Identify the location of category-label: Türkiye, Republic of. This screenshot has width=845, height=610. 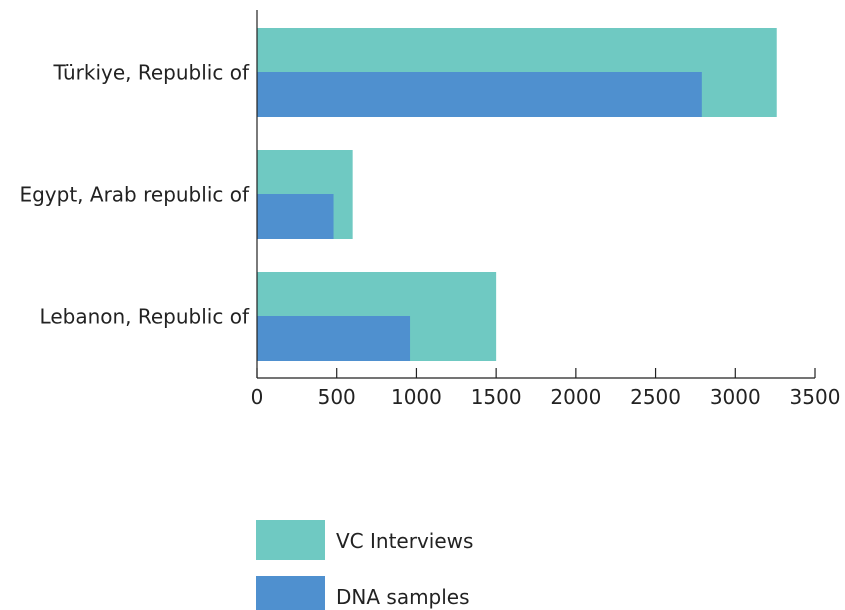
(151, 73).